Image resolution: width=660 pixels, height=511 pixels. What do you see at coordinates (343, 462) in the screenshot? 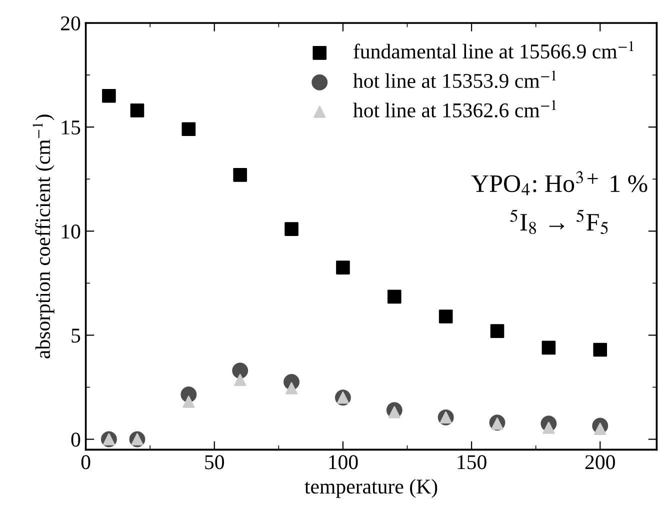
I see `x-tick-label: 100` at bounding box center [343, 462].